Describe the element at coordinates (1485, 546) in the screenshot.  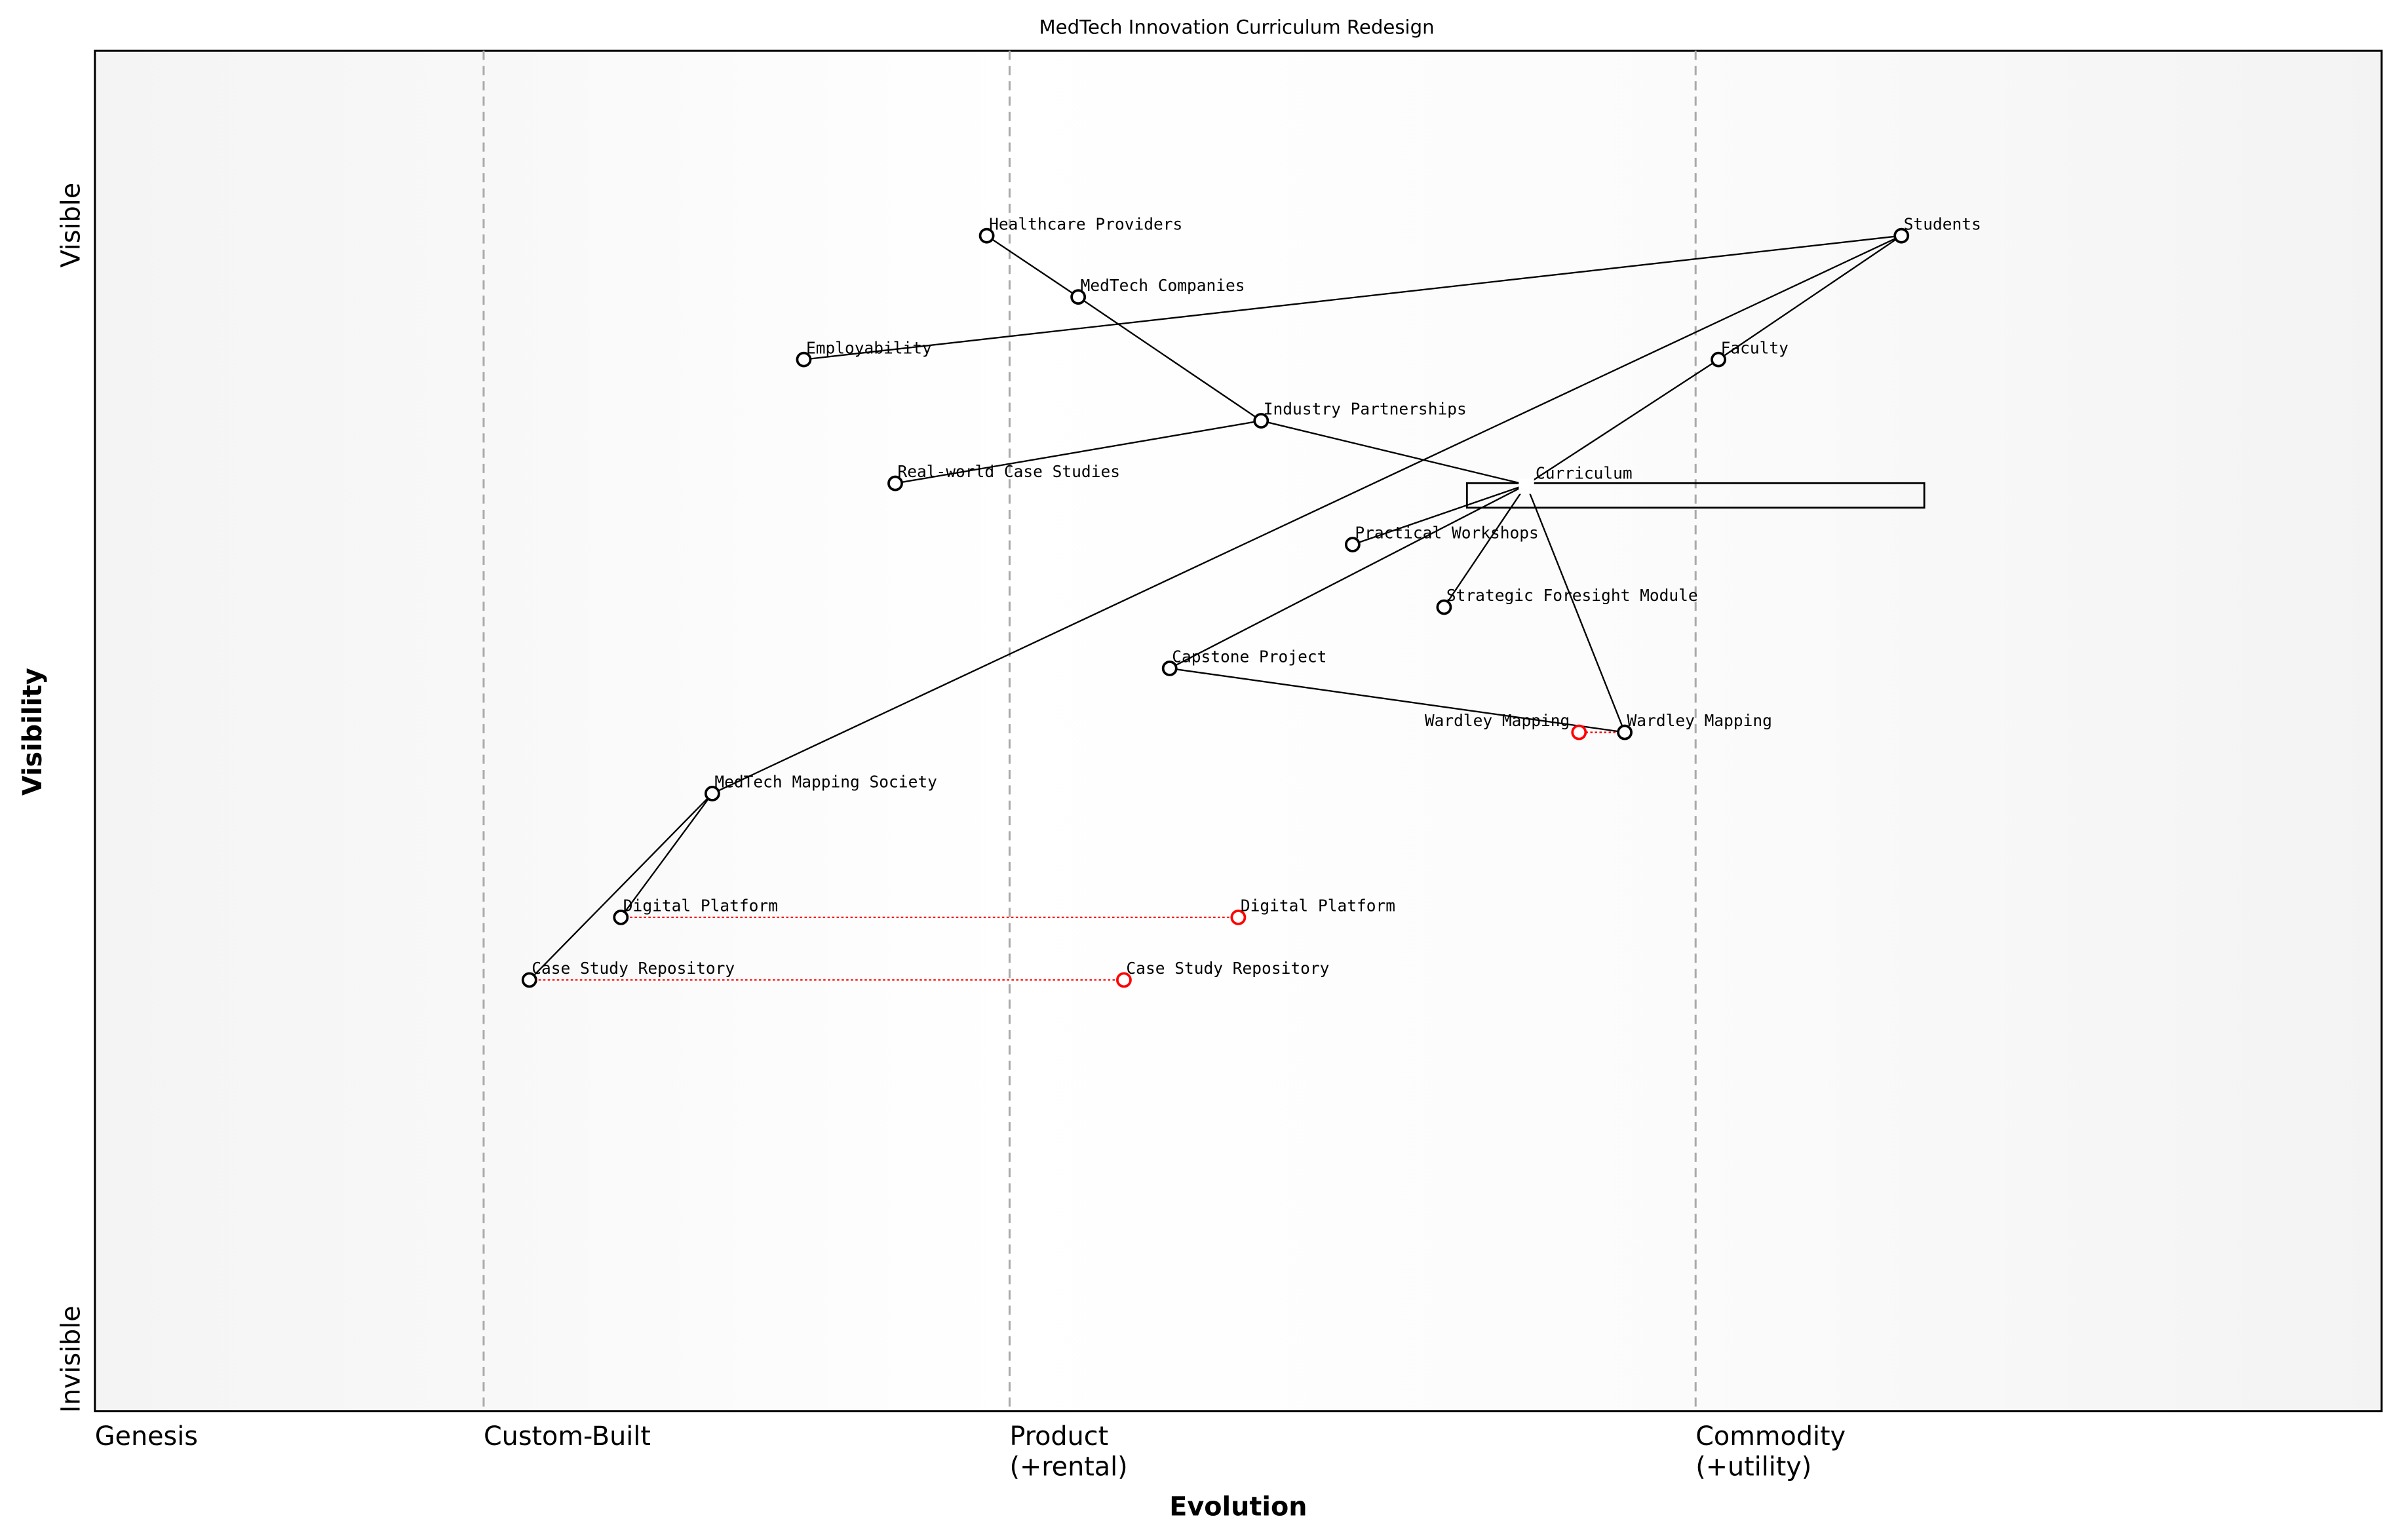
I see `link-curriculum-to-strategic-foresight-module` at that location.